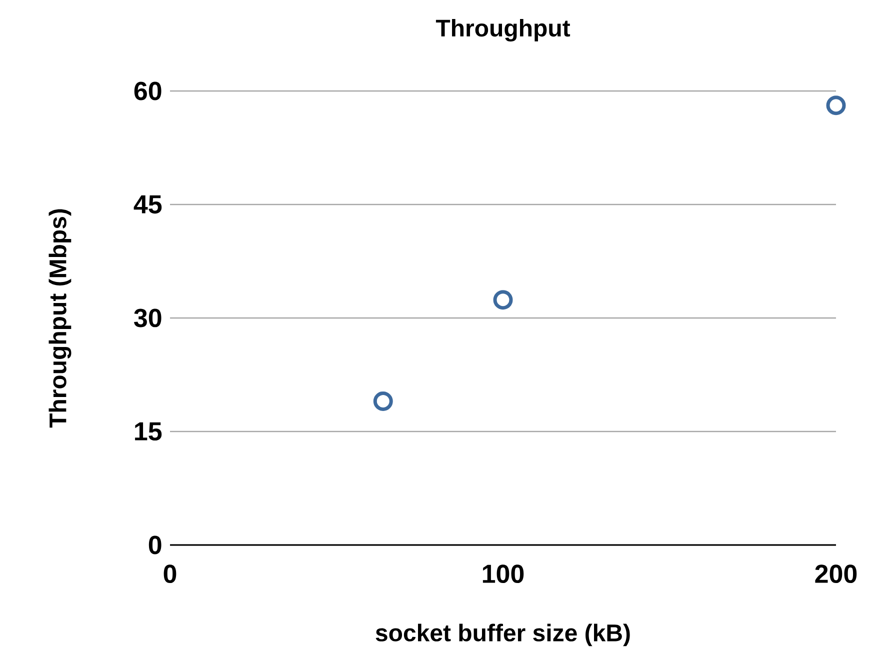  Describe the element at coordinates (503, 635) in the screenshot. I see `x-axis-title: socket buffer size (kB)` at that location.